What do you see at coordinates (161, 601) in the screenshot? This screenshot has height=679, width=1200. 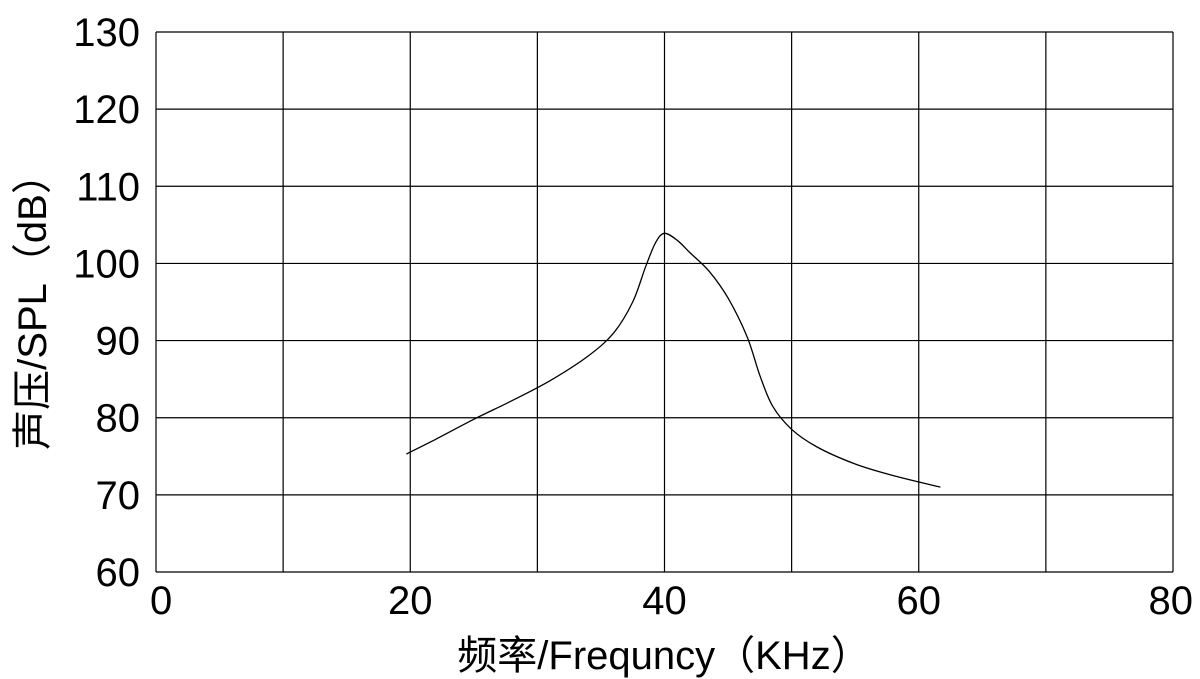 I see `x-tick-label: 0` at bounding box center [161, 601].